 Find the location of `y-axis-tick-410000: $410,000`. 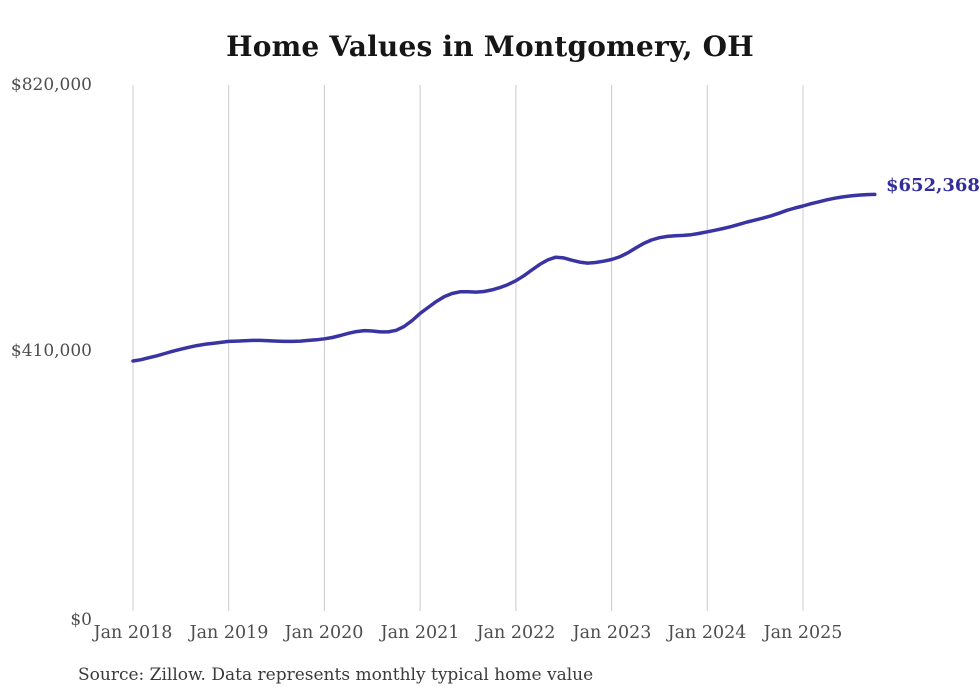

y-axis-tick-410000: $410,000 is located at coordinates (51, 351).